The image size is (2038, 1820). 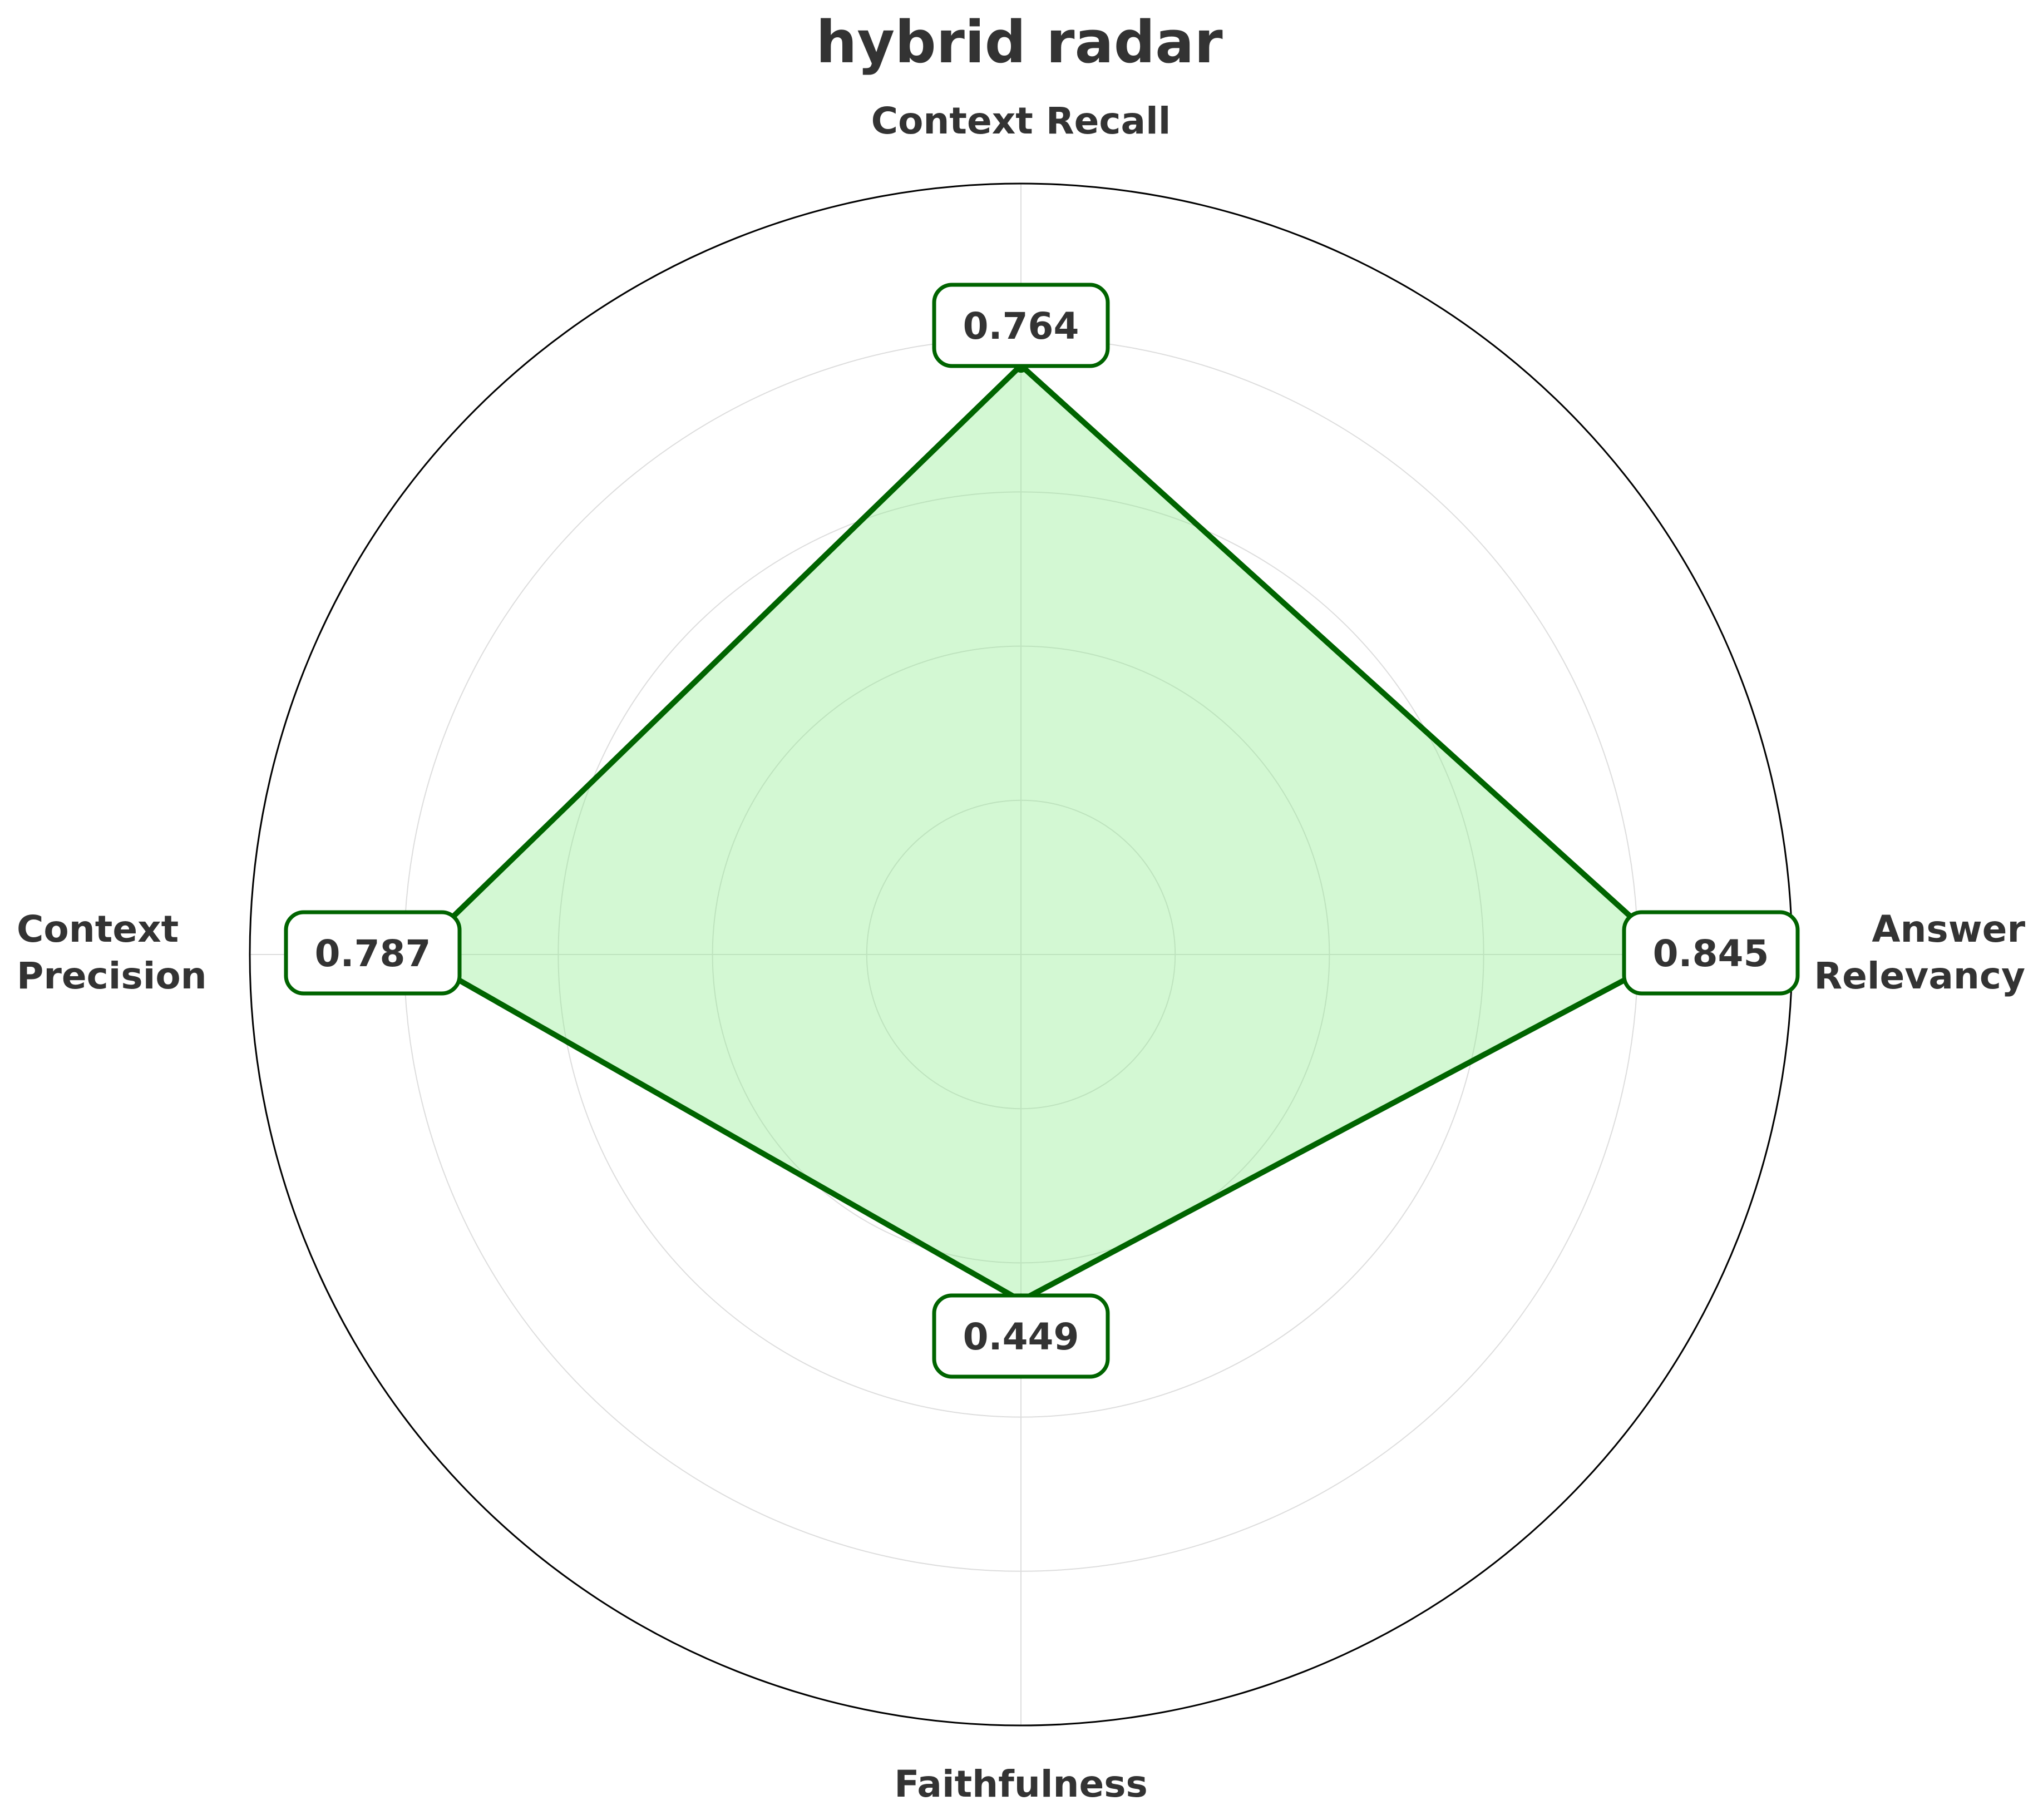 I want to click on axis-label-3-line-1: Precision, so click(x=112, y=975).